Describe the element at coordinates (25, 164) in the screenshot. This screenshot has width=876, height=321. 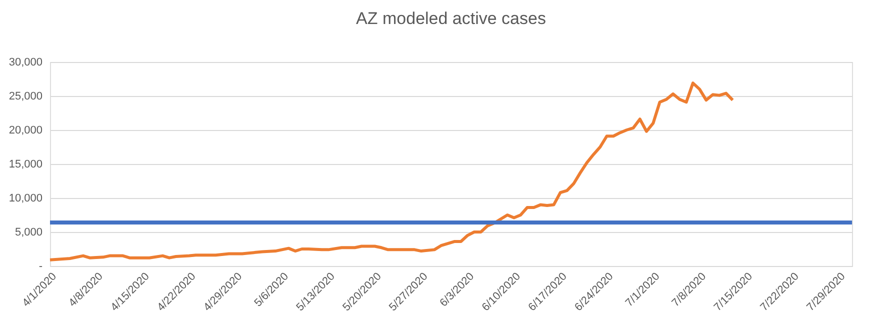
I see `y-tick-label: 15,000` at that location.